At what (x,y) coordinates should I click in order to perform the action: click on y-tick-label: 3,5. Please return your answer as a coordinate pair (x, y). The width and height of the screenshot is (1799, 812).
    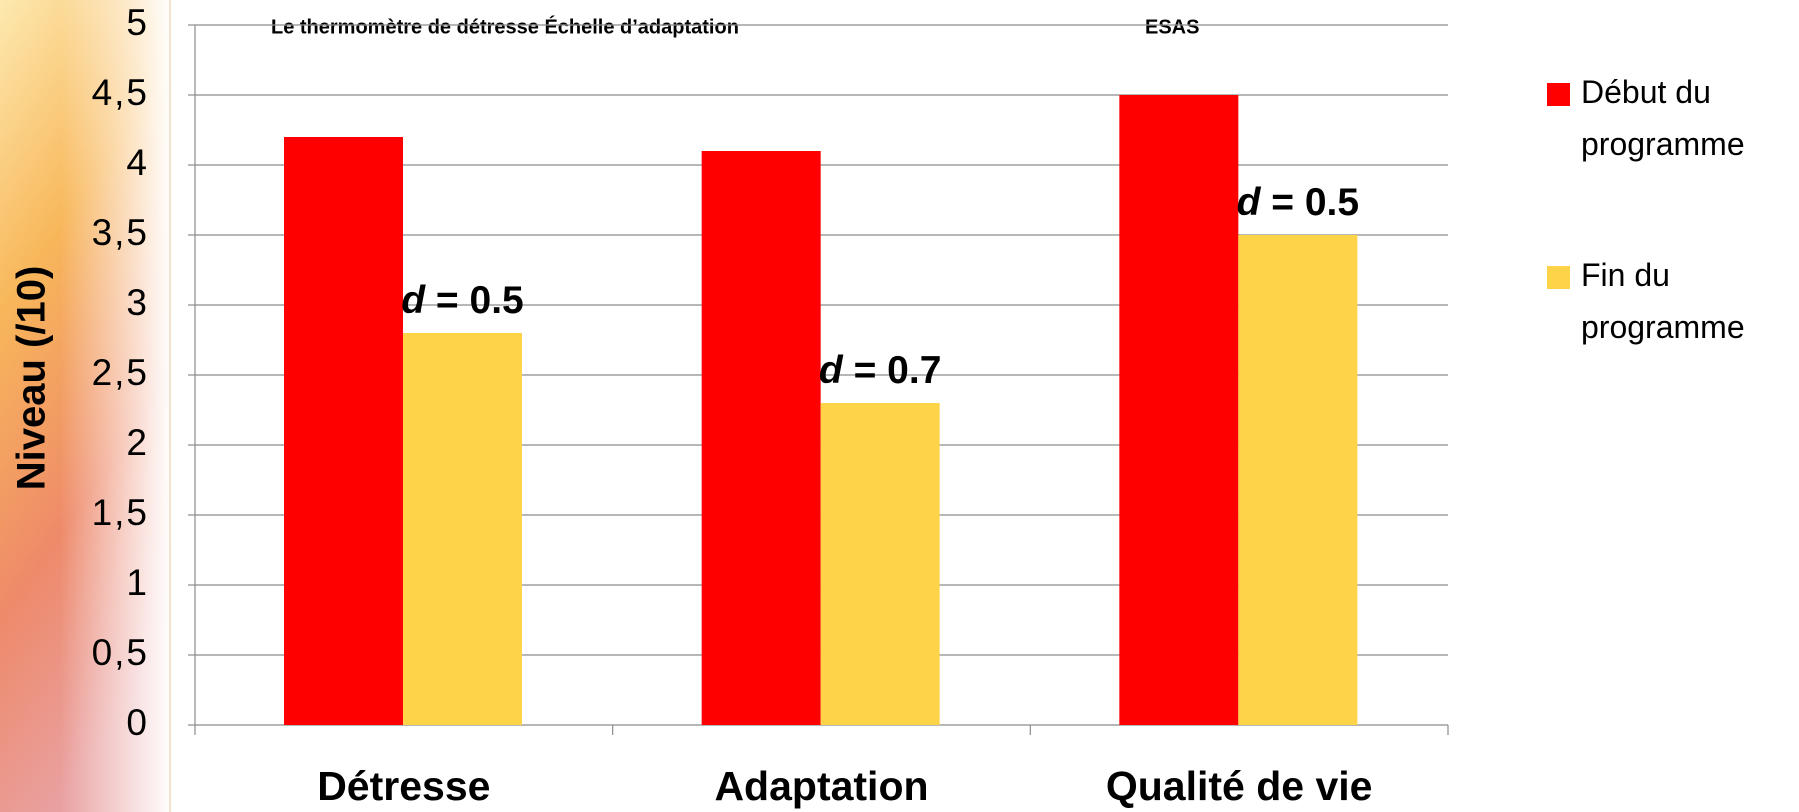
    Looking at the image, I should click on (120, 232).